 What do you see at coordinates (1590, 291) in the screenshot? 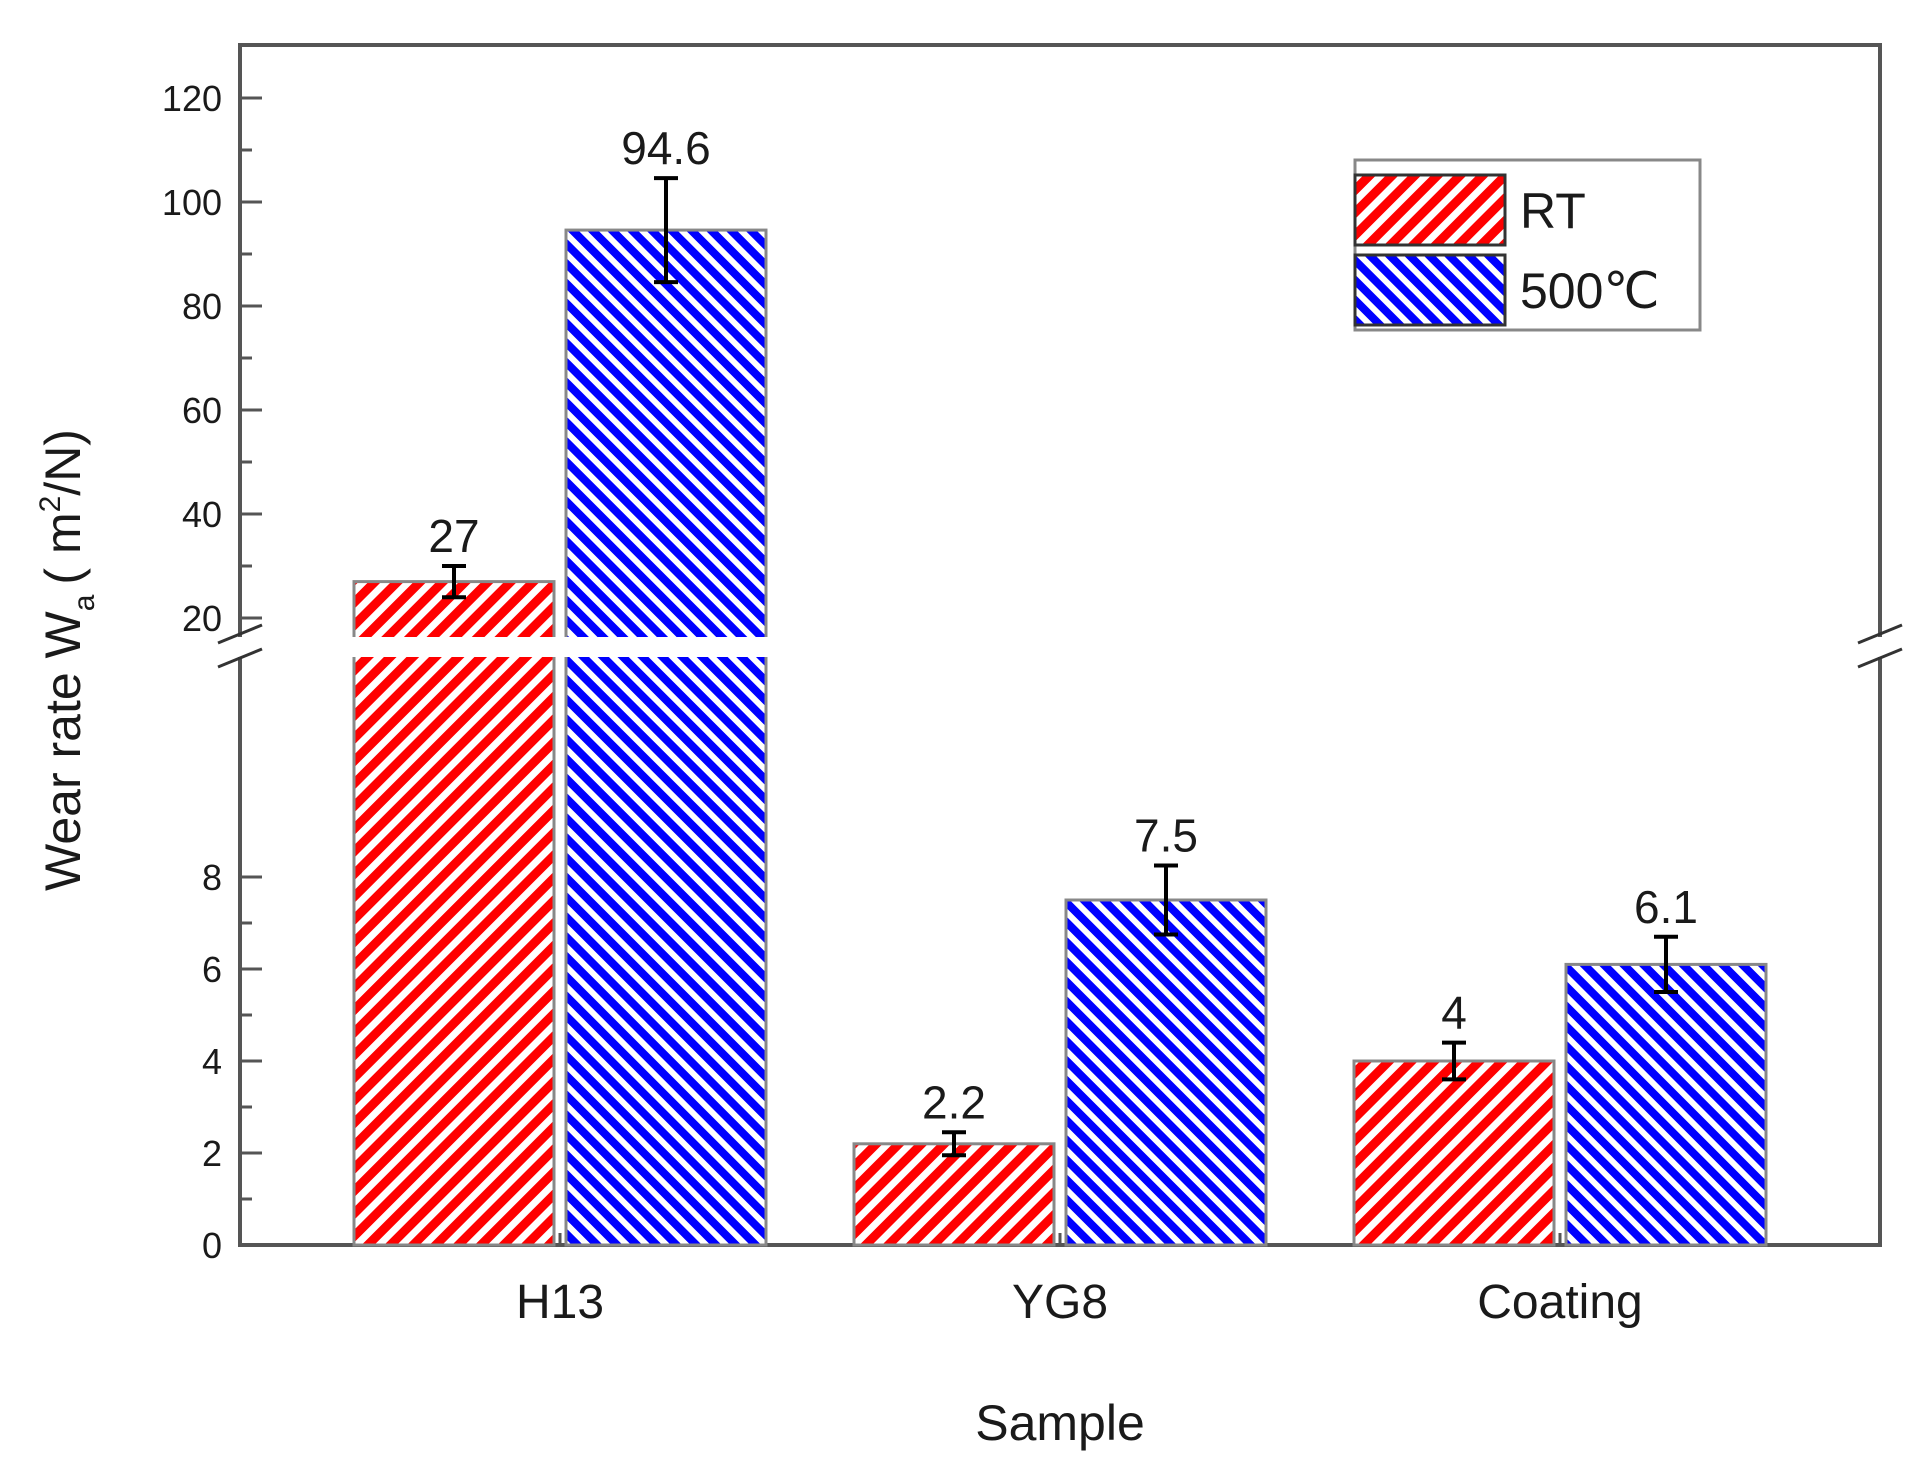
I see `legend-label-500c: 500℃` at bounding box center [1590, 291].